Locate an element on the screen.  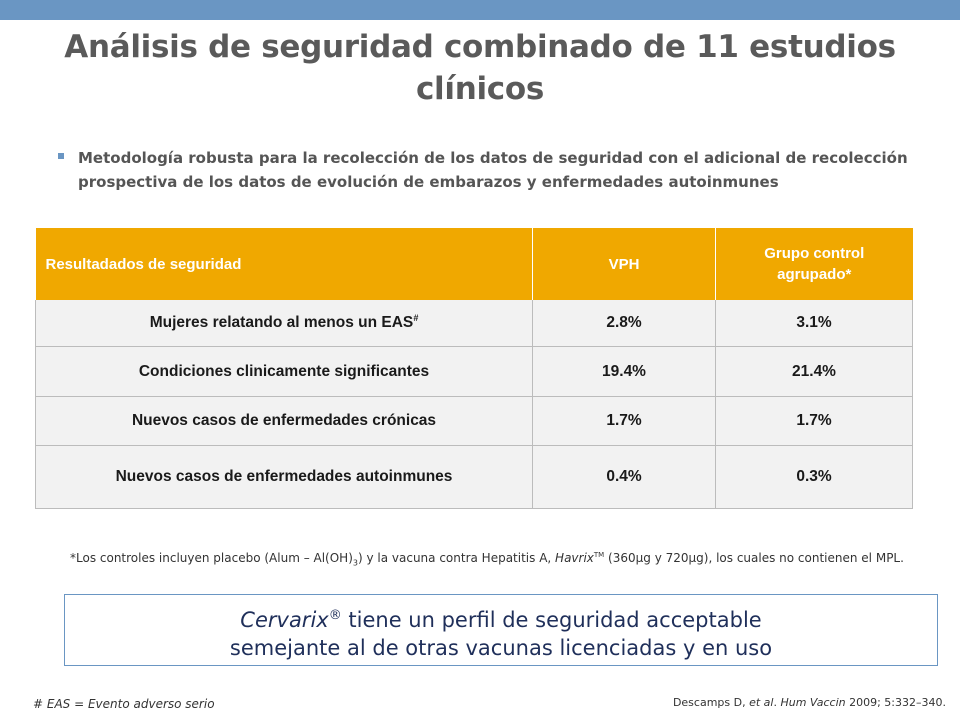
header-control: Grupo control agrupado* is located at coordinates (814, 264).